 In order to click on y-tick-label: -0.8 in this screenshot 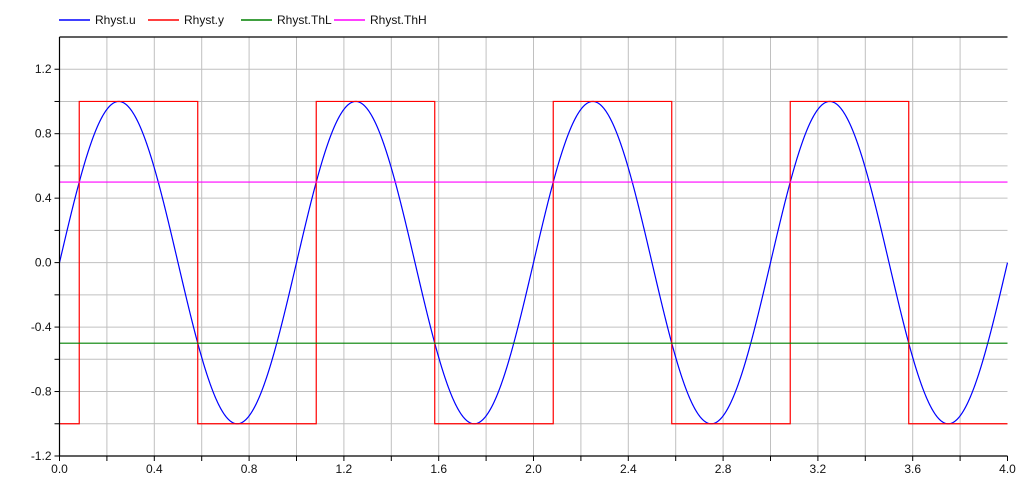, I will do `click(41, 392)`.